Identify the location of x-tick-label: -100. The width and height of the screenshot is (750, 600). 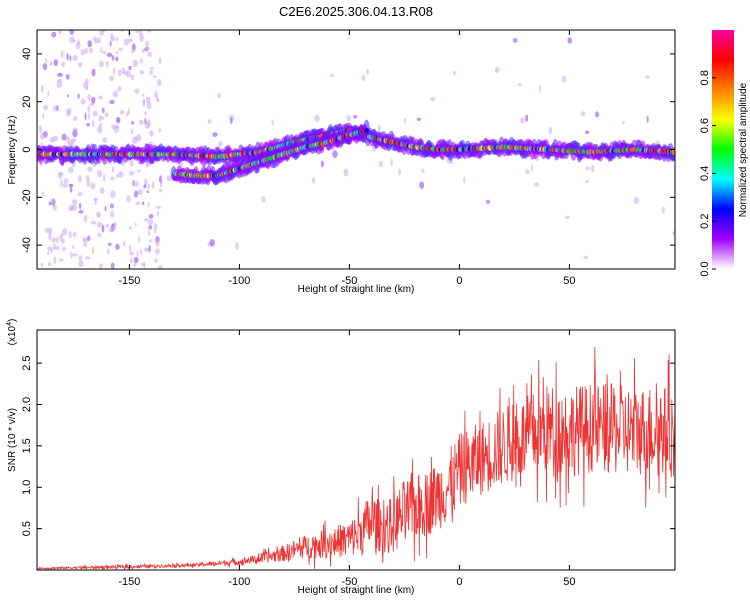
(239, 281).